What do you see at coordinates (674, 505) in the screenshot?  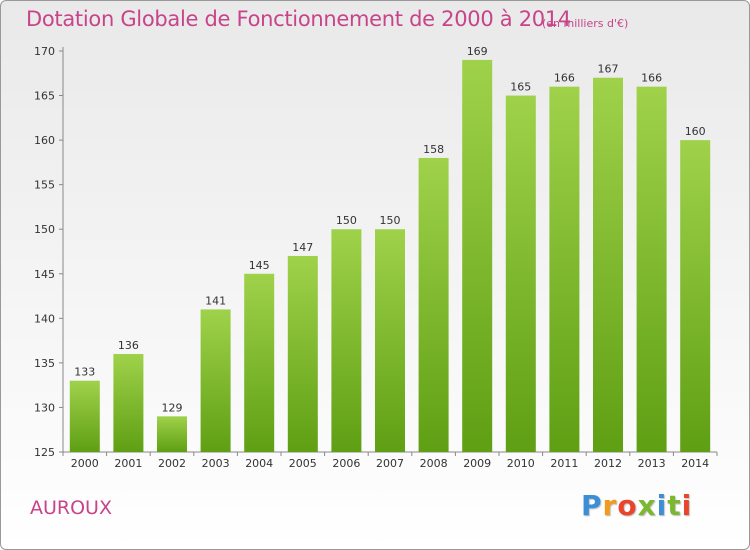 I see `logo-letter: t` at bounding box center [674, 505].